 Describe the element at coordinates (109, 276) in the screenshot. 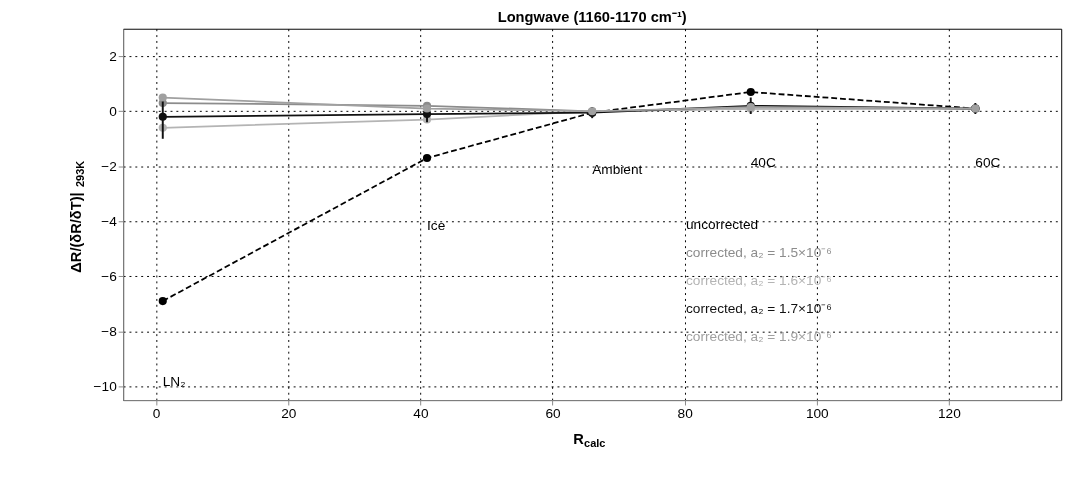

I see `y-tick-label: −6` at that location.